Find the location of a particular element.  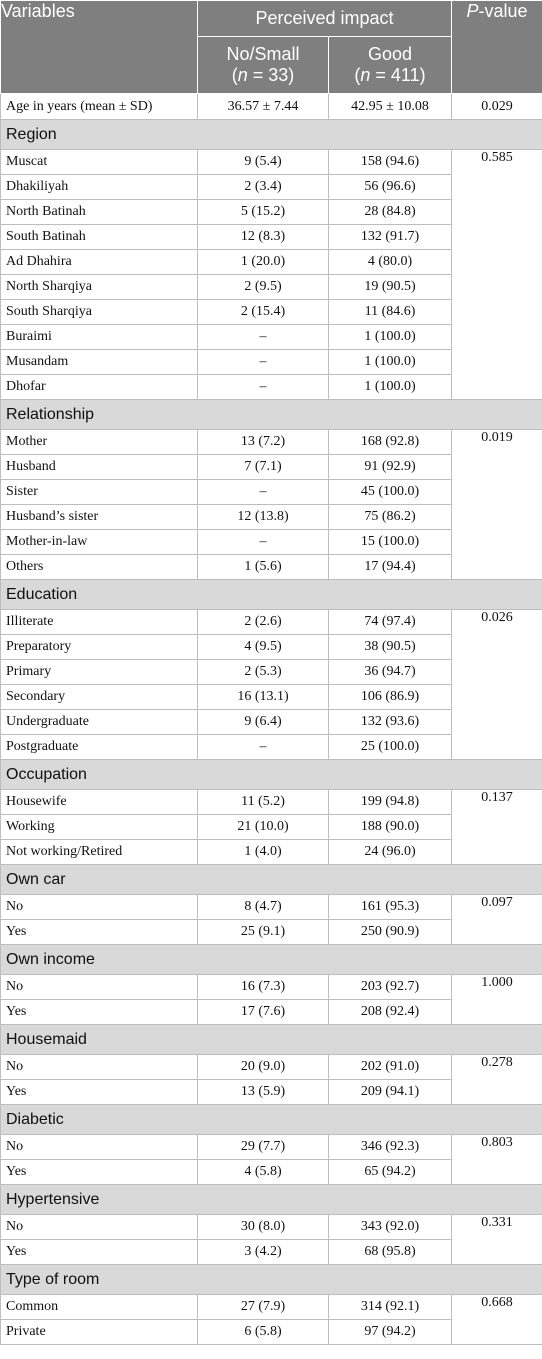

good-value: 38 (90.5) is located at coordinates (390, 647).